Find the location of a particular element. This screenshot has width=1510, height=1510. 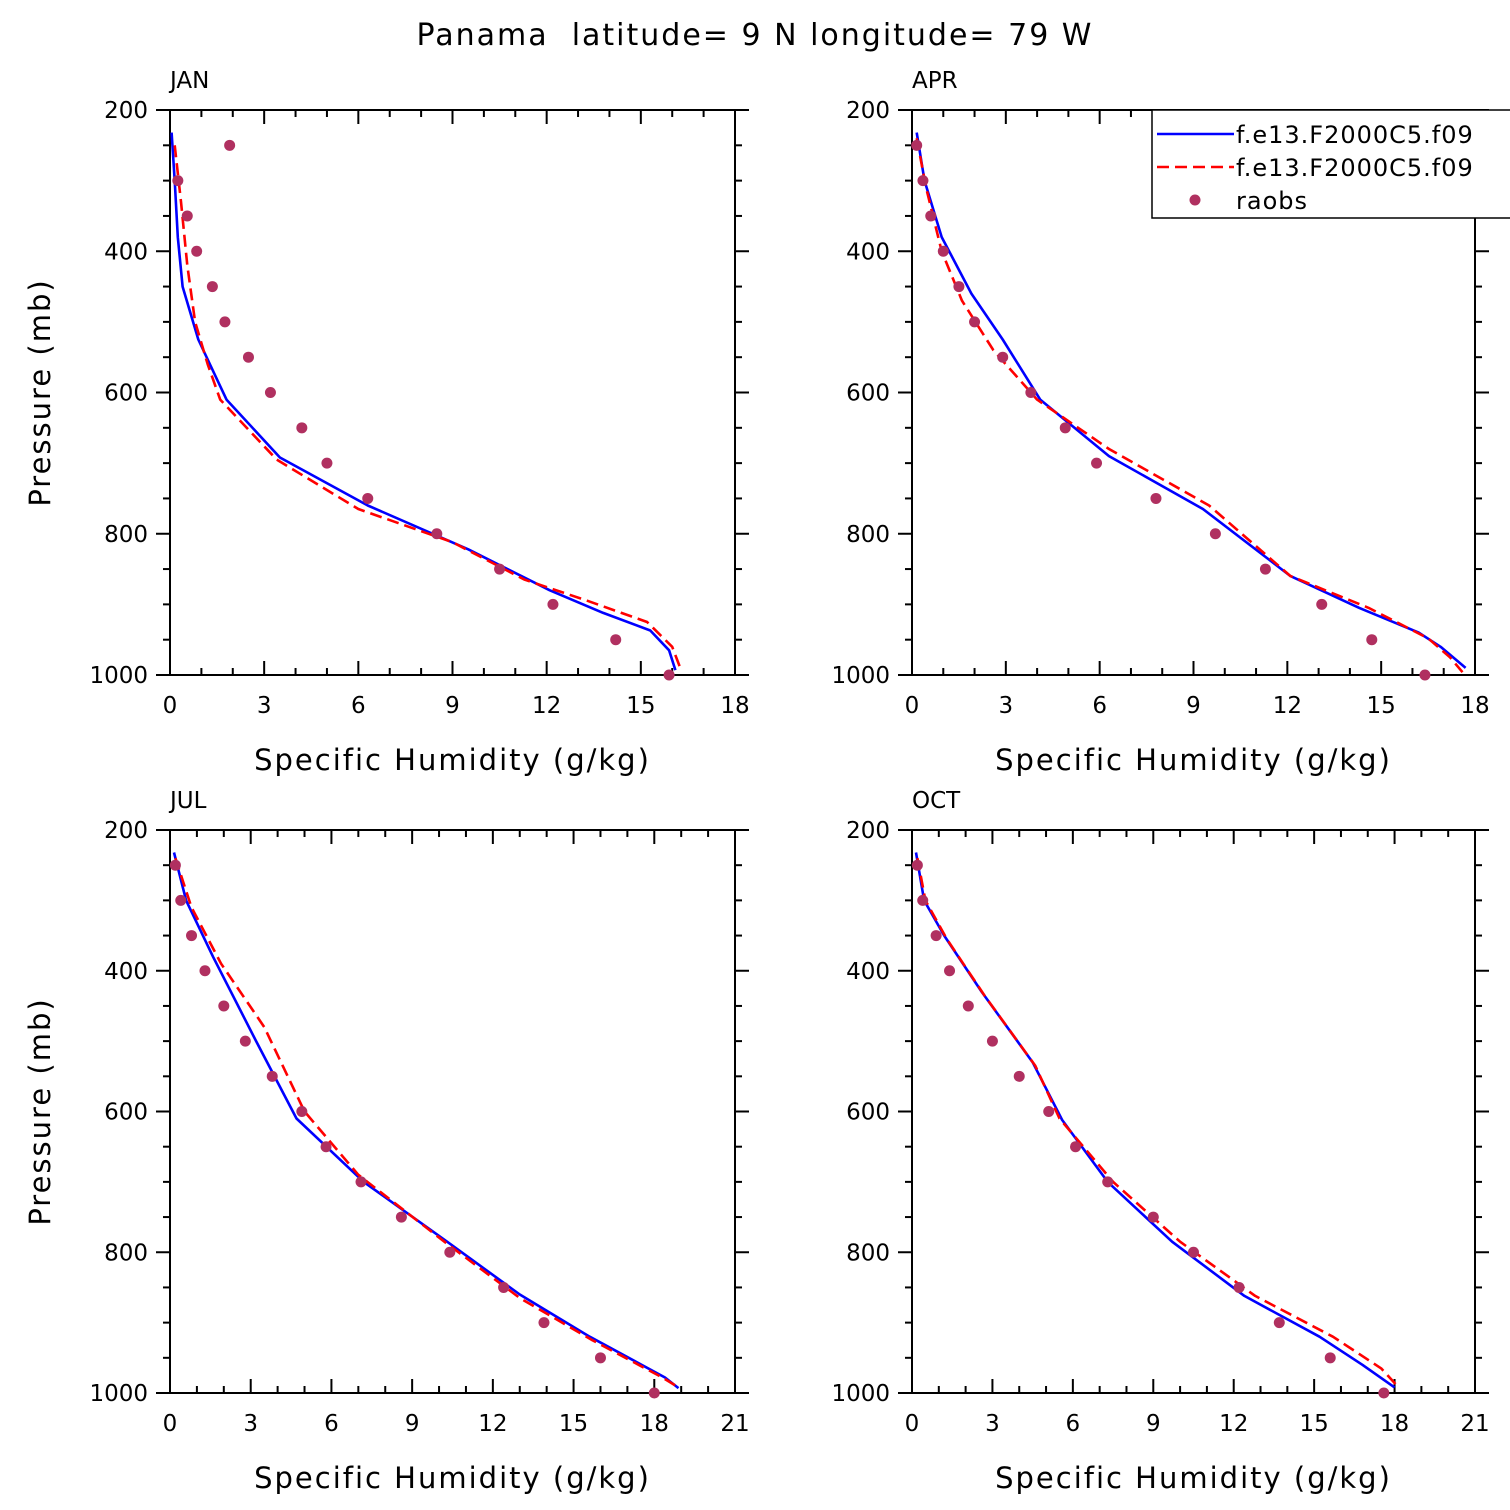

legend-marker-dot is located at coordinates (1195, 200).